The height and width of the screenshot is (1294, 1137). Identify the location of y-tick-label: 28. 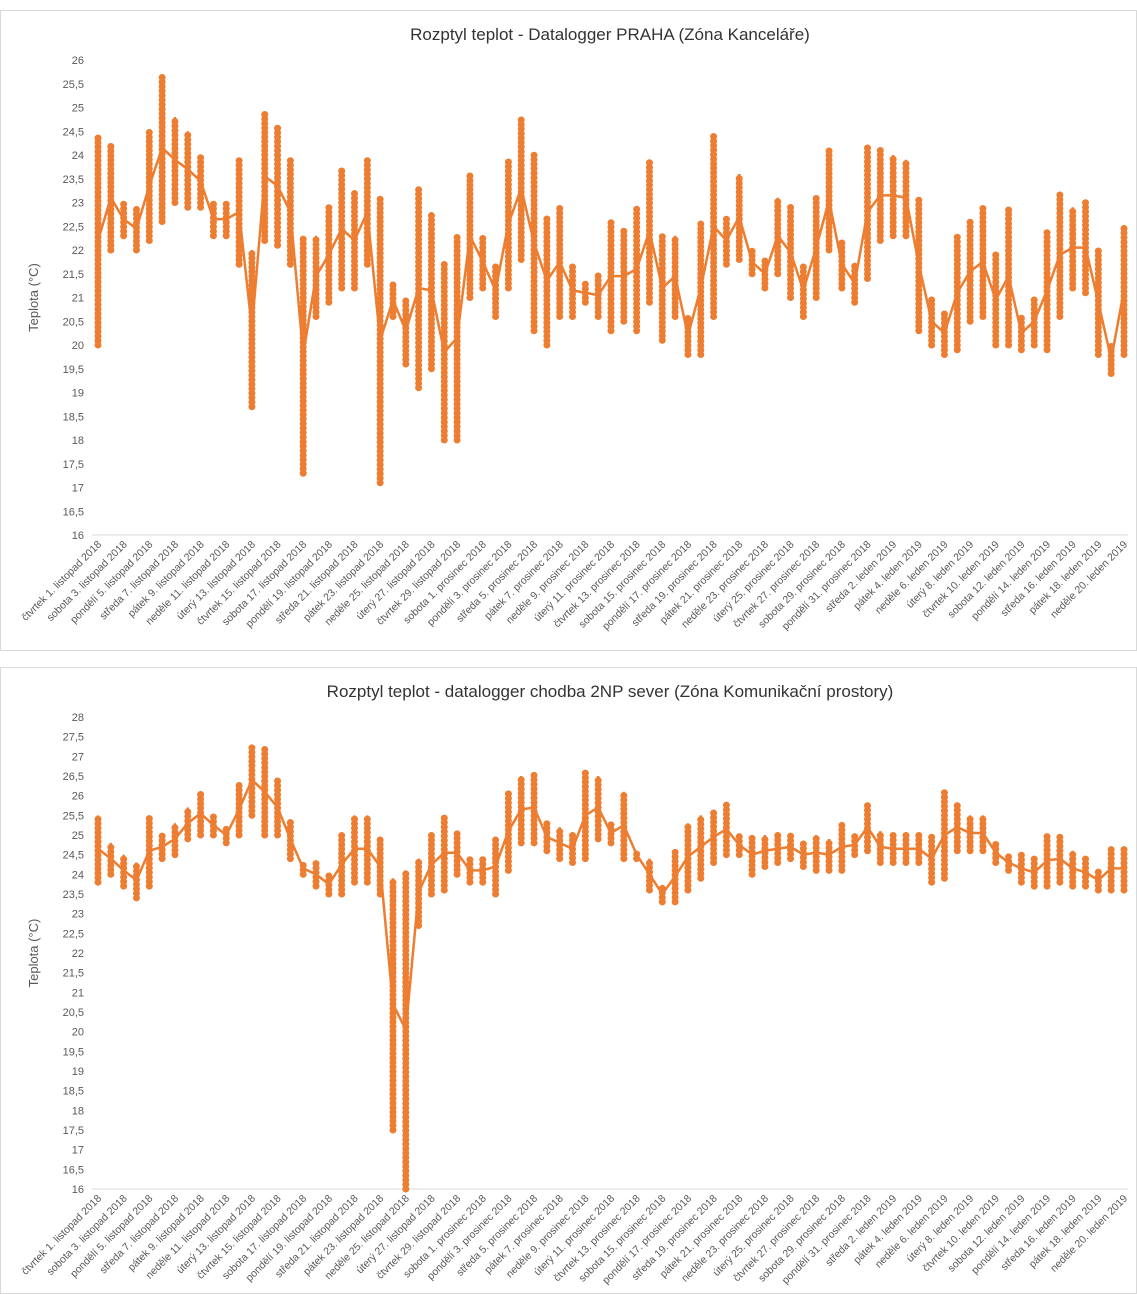
(78, 718).